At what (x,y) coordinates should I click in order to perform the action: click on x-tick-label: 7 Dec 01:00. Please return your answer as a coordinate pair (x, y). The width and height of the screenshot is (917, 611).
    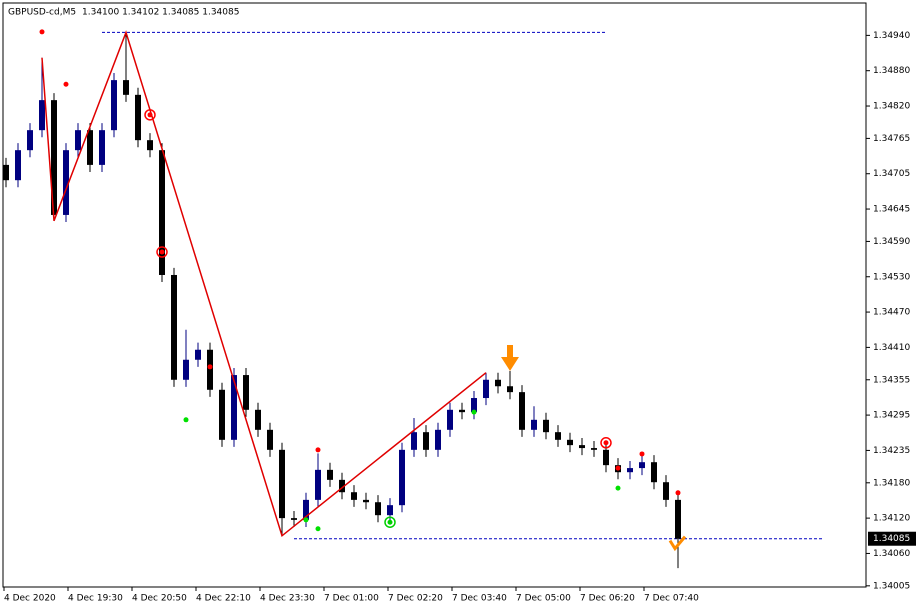
    Looking at the image, I should click on (351, 599).